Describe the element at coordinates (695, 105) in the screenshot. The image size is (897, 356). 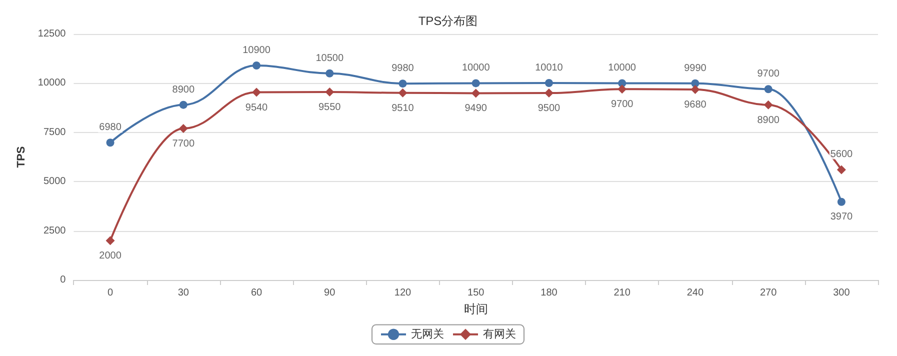
I see `data-label: 9680` at that location.